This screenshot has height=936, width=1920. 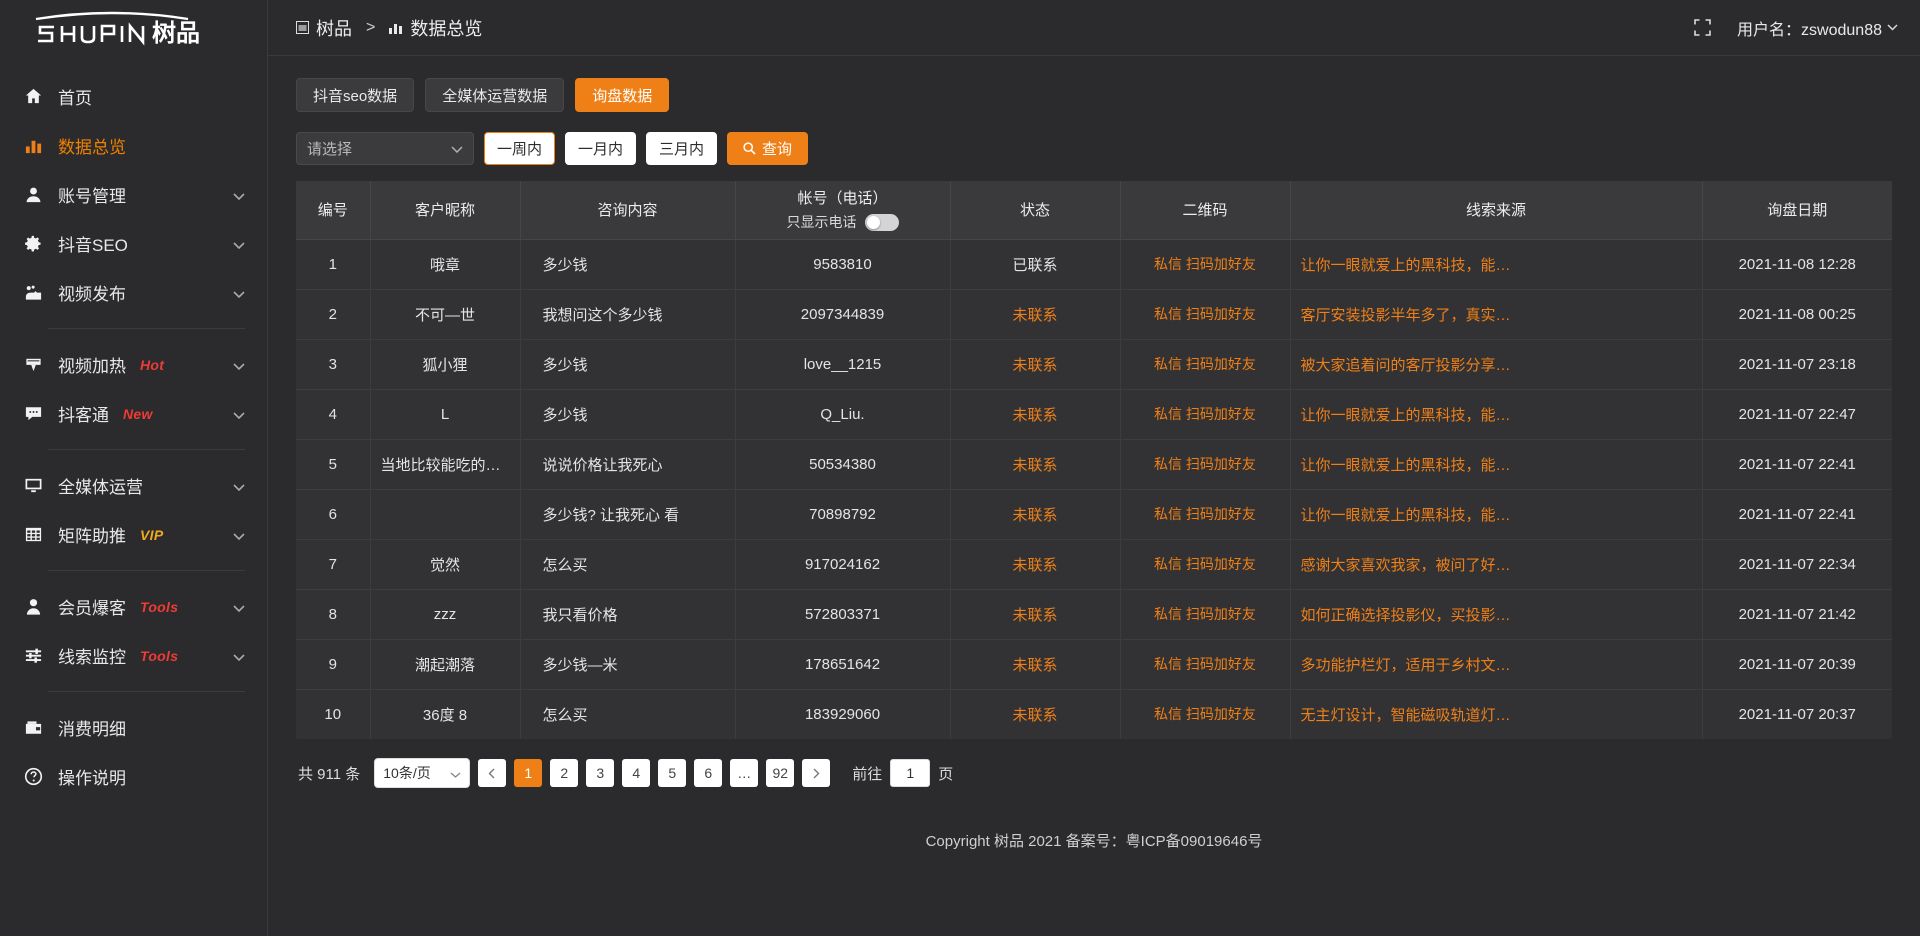 I want to click on page-button-1: 2, so click(x=564, y=773).